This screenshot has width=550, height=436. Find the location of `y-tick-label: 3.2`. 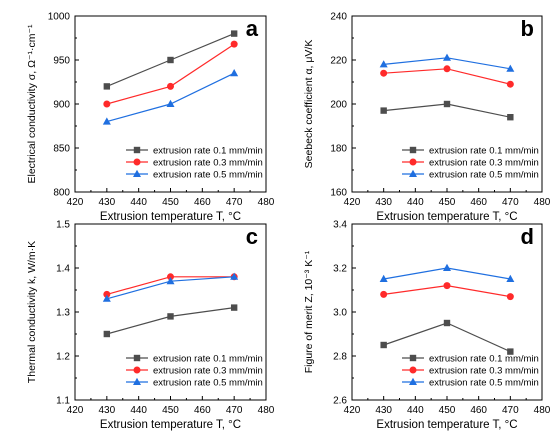

y-tick-label: 3.2 is located at coordinates (340, 269).